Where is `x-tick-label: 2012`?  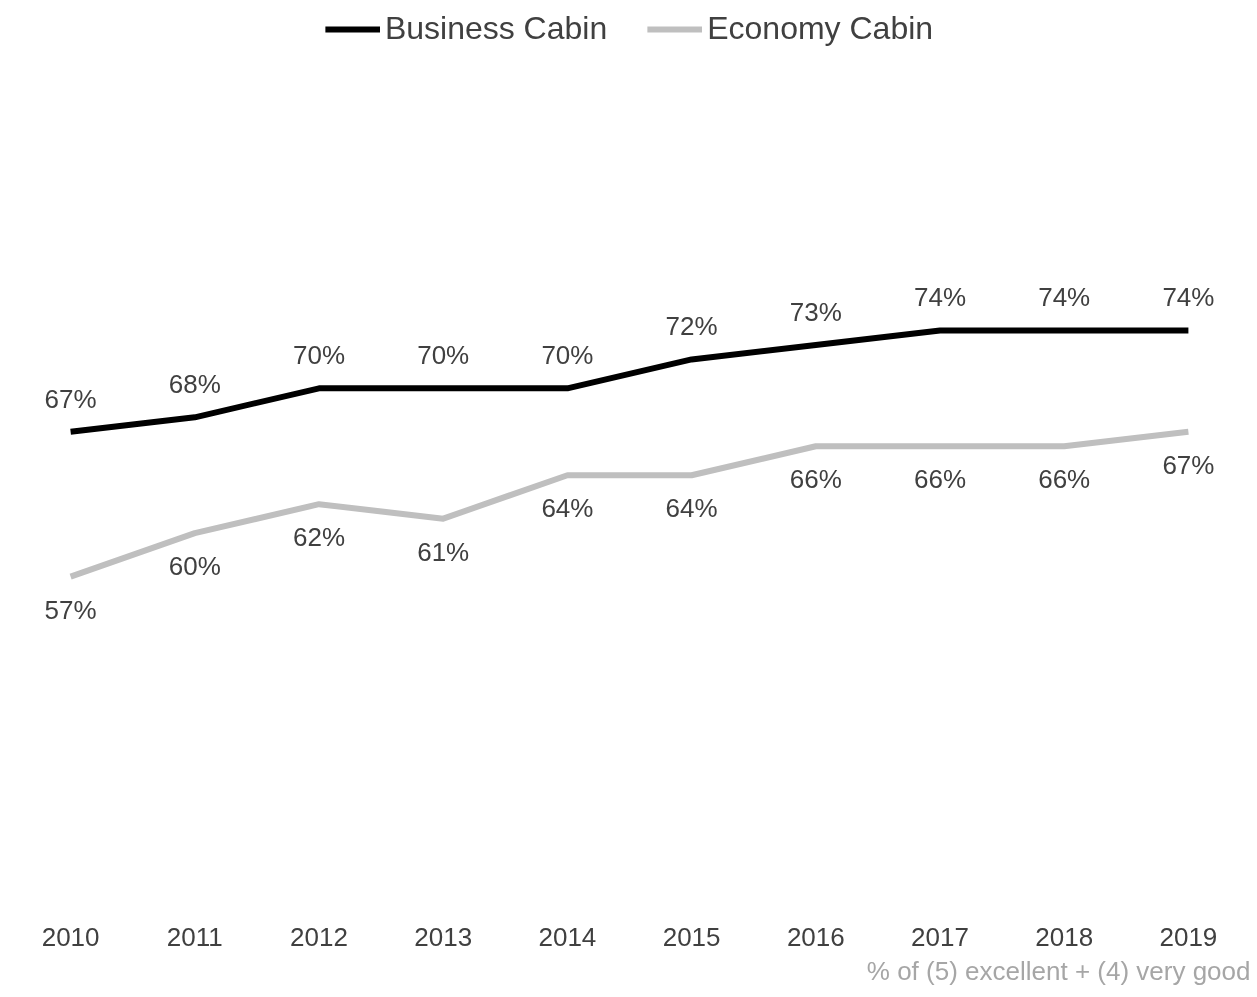 x-tick-label: 2012 is located at coordinates (319, 936).